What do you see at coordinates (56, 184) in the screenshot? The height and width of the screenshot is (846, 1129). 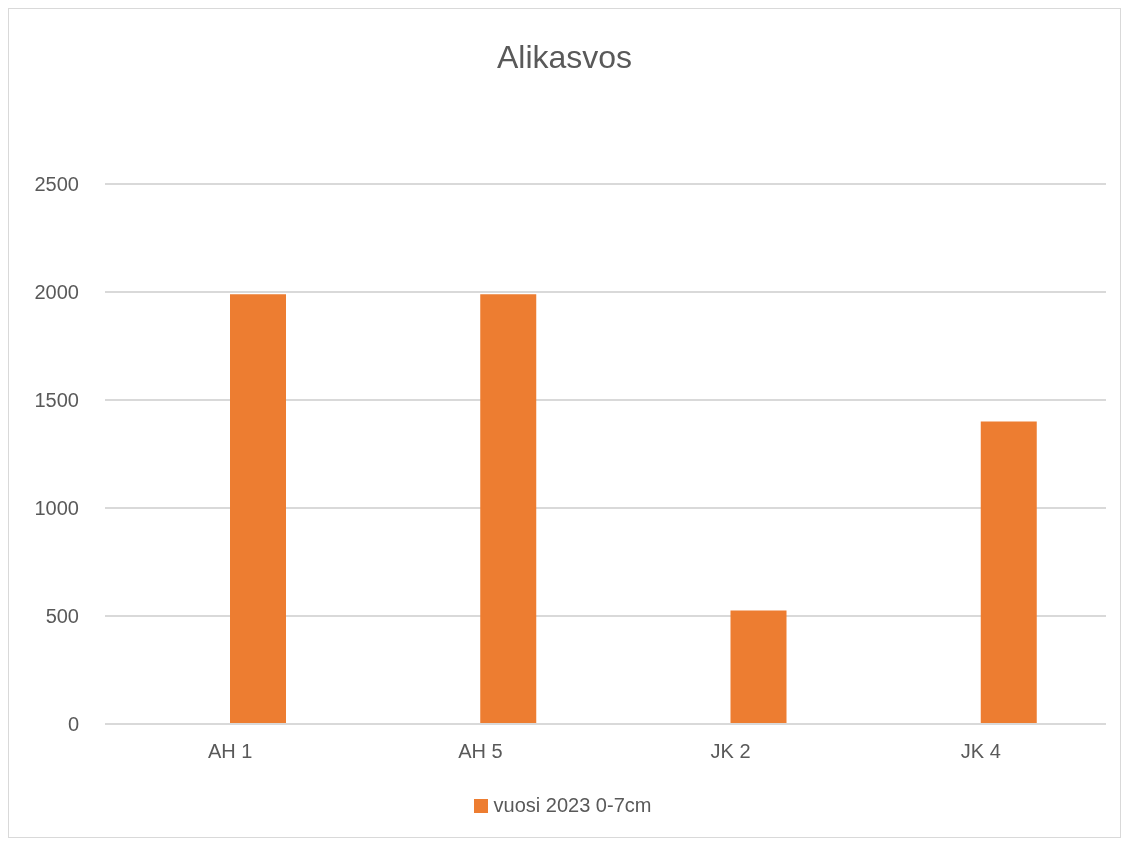 I see `y-tick-label: 2500` at bounding box center [56, 184].